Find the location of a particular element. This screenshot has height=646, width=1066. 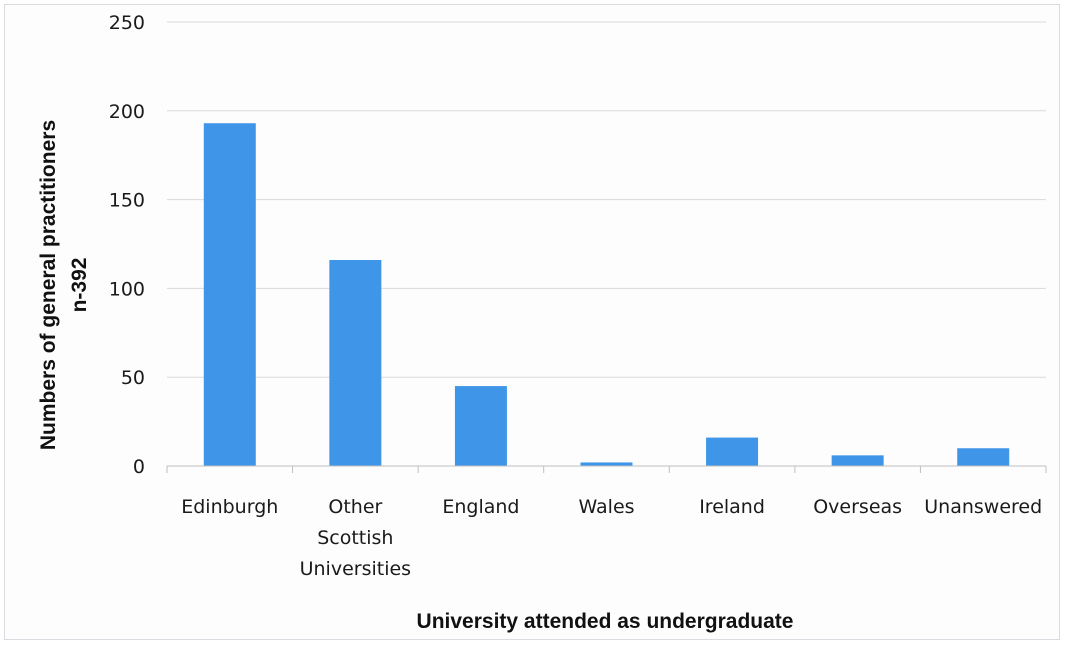

x-category-label: Overseas is located at coordinates (857, 507).